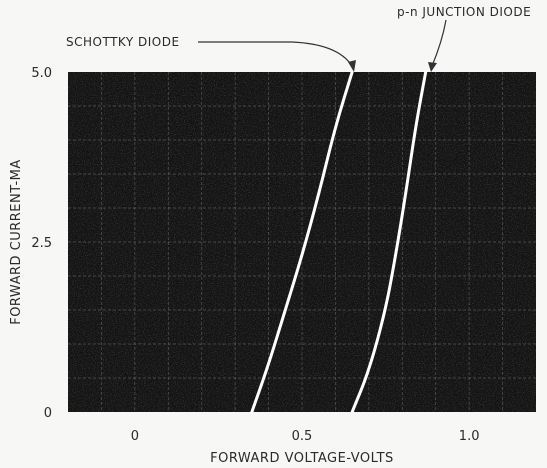  I want to click on series-line-schottky, so click(302, 242).